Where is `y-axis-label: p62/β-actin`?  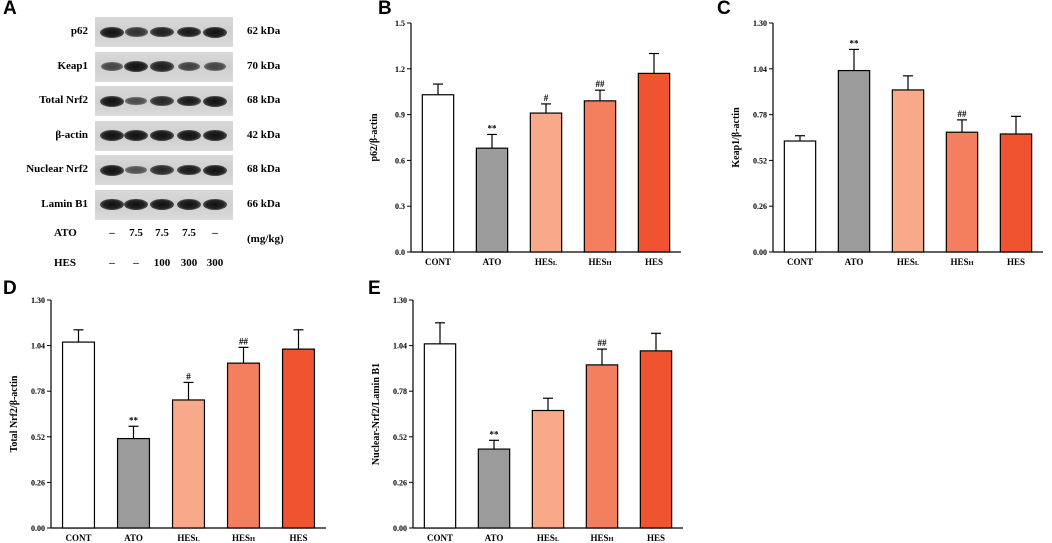
y-axis-label: p62/β-actin is located at coordinates (374, 137).